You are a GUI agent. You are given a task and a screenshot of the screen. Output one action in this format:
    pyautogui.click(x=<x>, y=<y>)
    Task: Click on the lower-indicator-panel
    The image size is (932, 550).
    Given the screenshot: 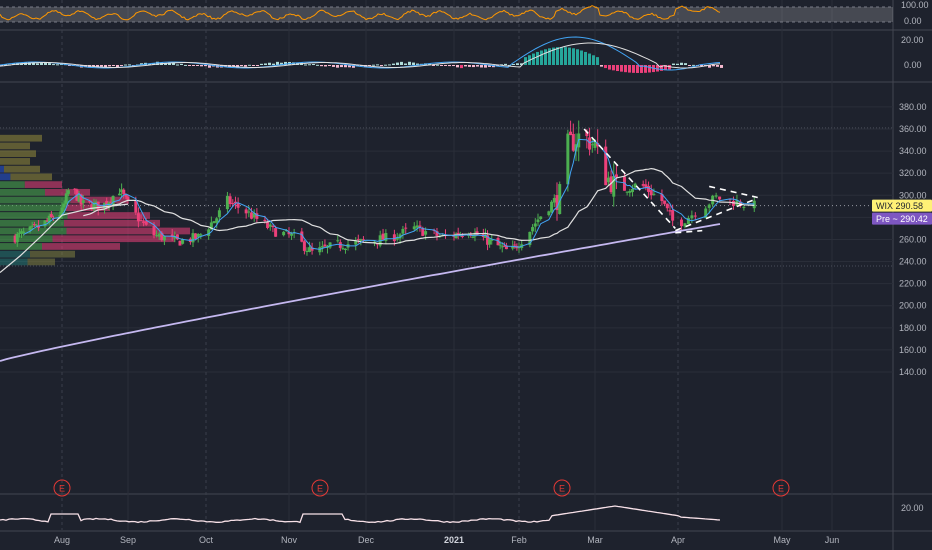 What is the action you would take?
    pyautogui.click(x=360, y=514)
    